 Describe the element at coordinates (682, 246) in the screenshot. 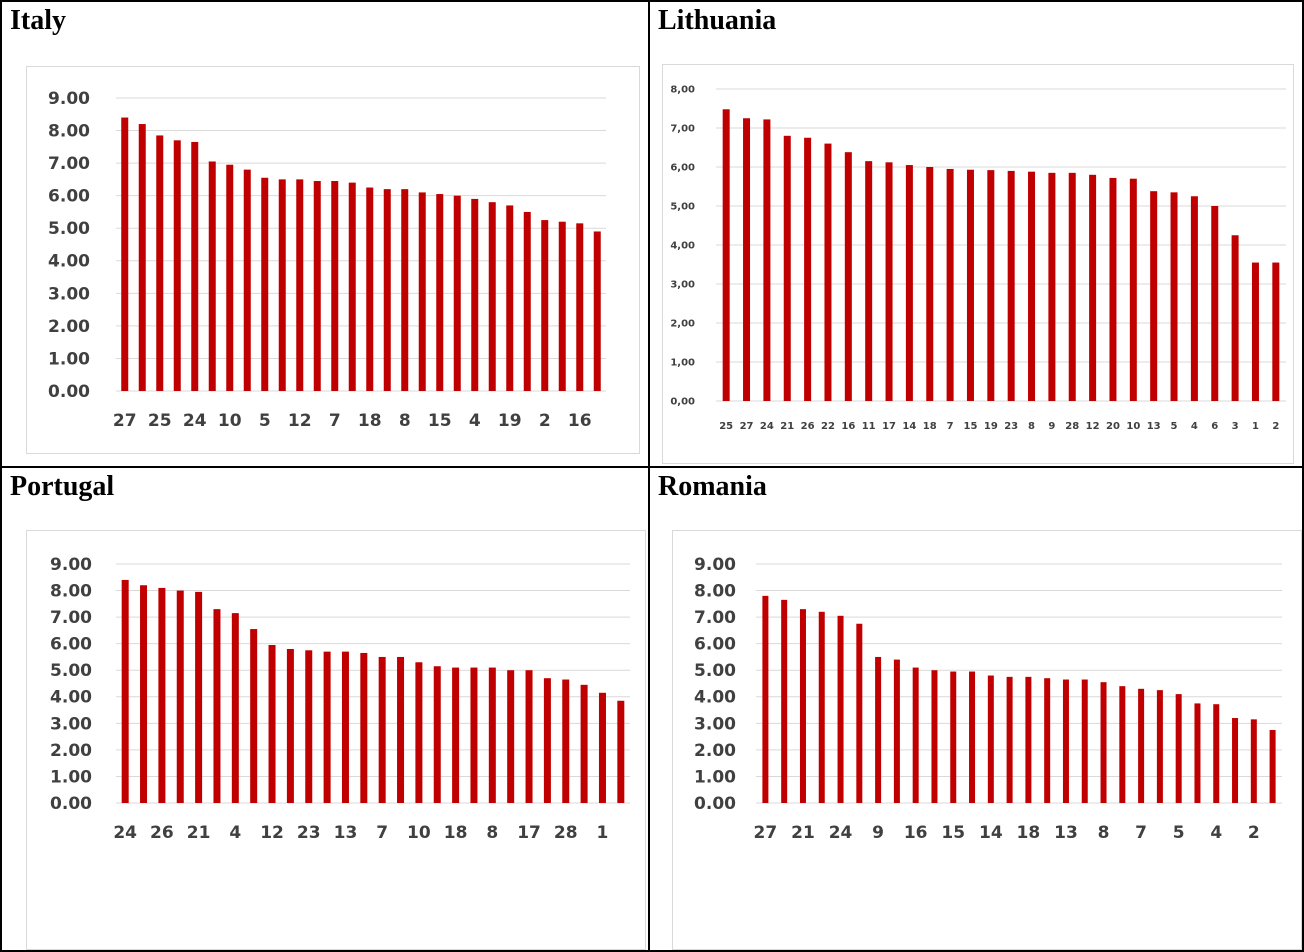

I see `y-tick-label: 4,00` at that location.